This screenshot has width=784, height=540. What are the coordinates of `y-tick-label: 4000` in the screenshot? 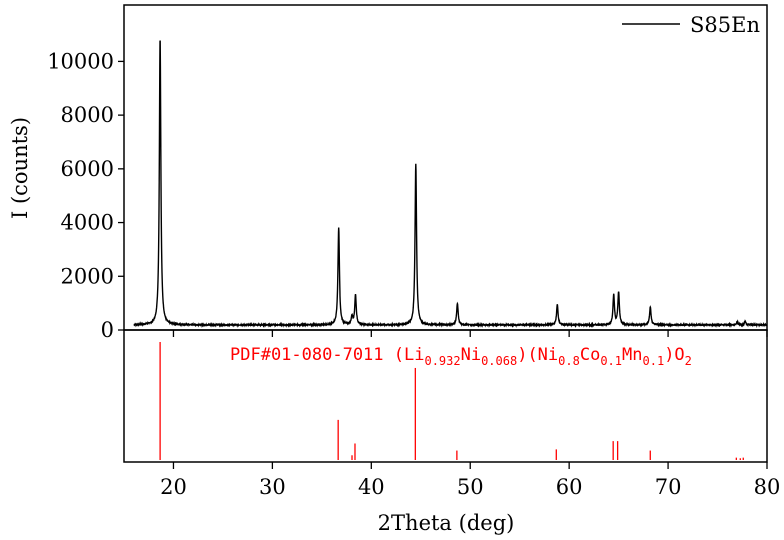 It's located at (87, 223).